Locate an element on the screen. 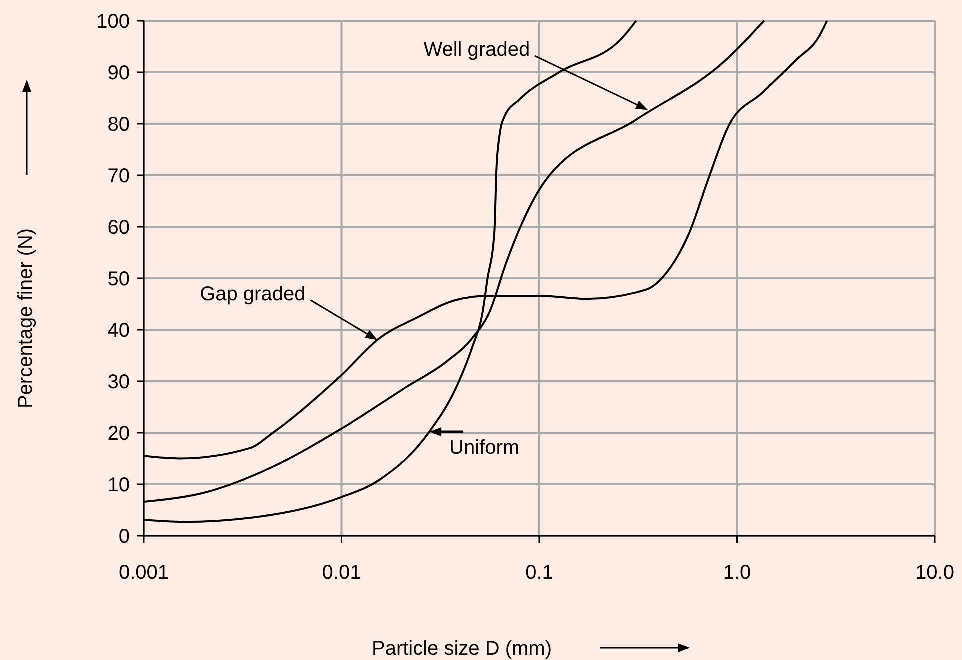 Image resolution: width=962 pixels, height=660 pixels. y-tick-label: 60 is located at coordinates (119, 228).